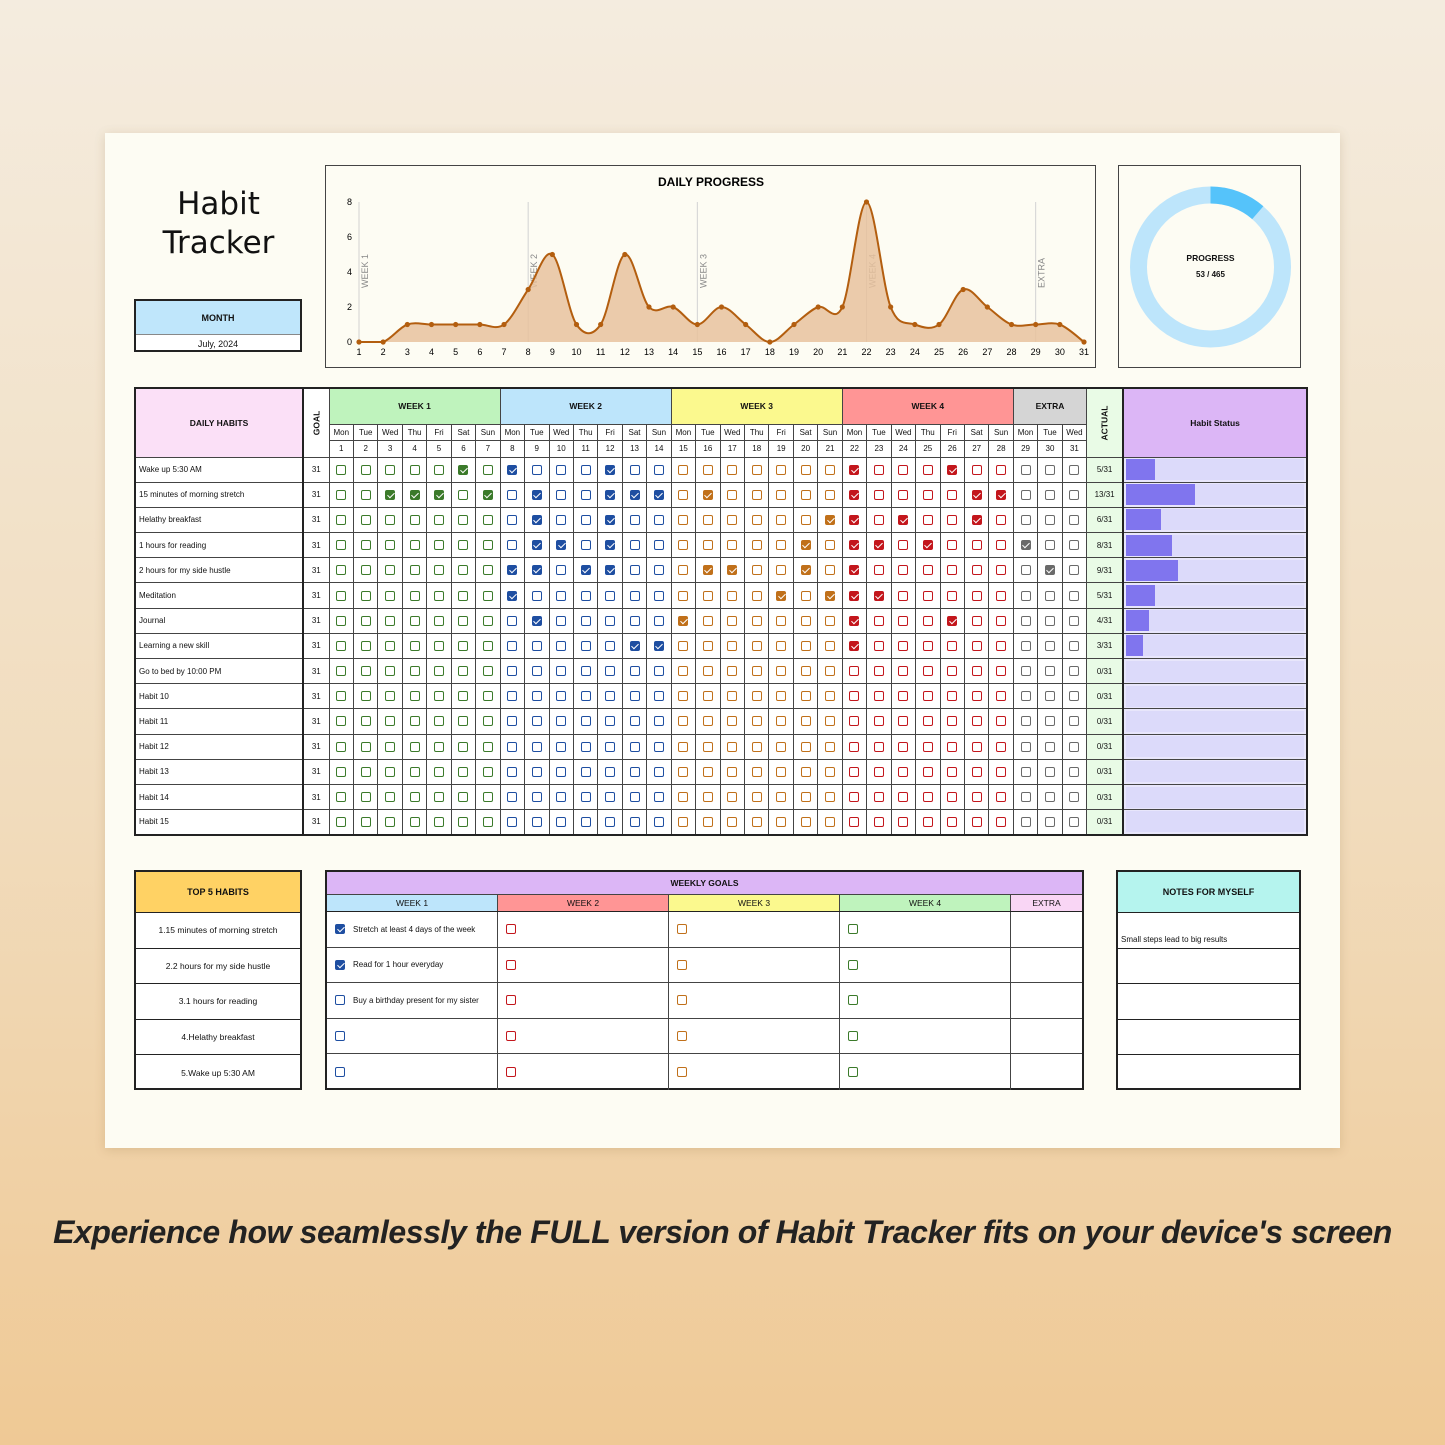  Describe the element at coordinates (218, 325) in the screenshot. I see `month-box: MONTH July, 2024` at that location.